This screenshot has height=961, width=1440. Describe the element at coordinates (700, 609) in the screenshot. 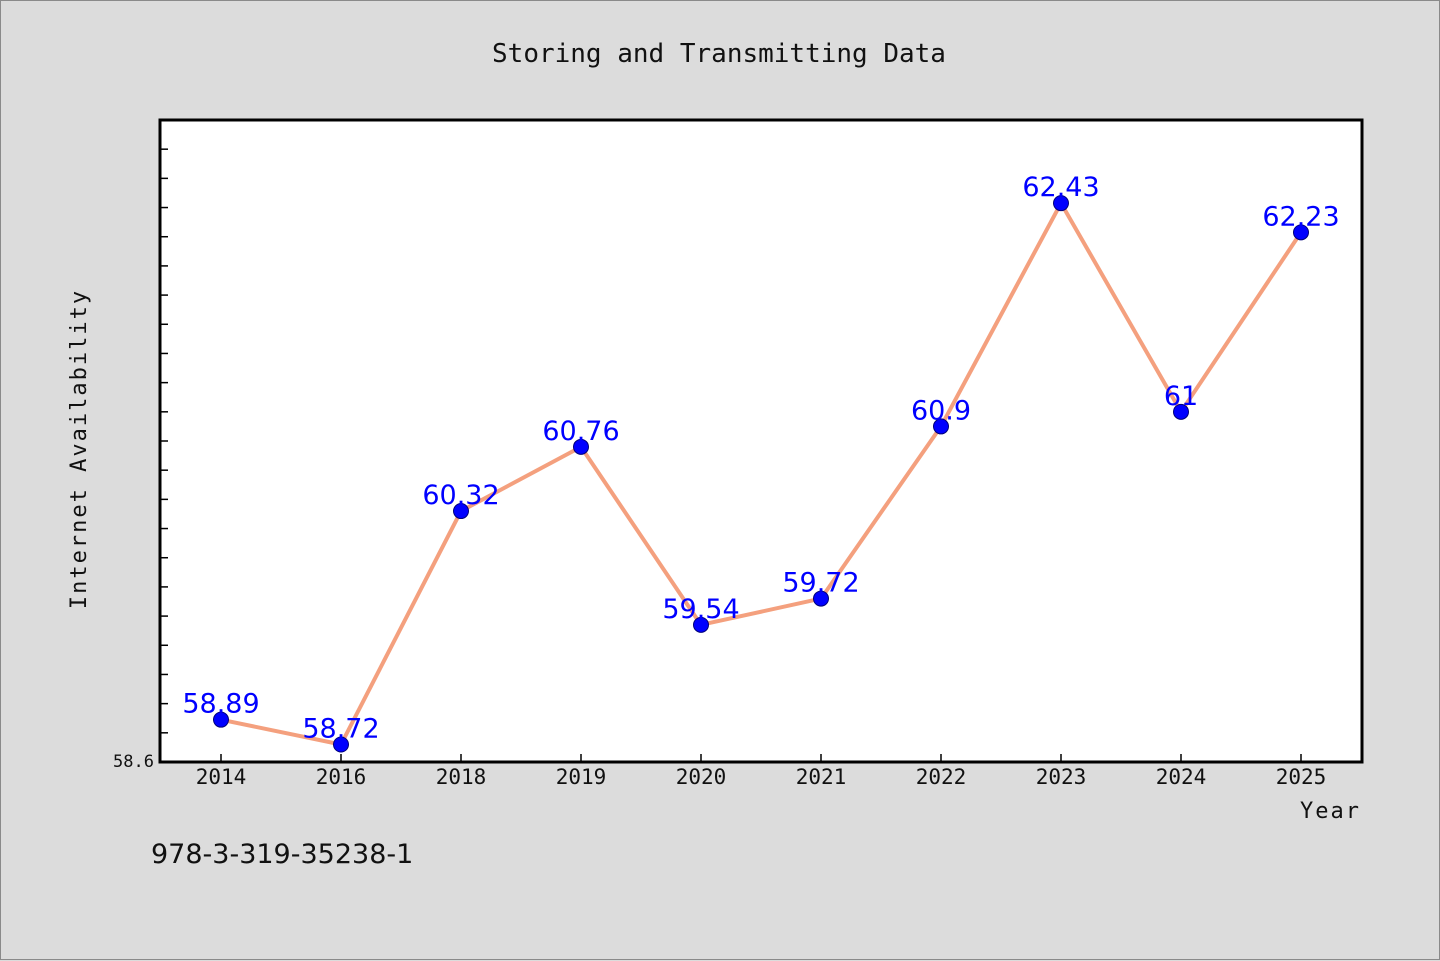

I see `data-label: 59.54` at that location.